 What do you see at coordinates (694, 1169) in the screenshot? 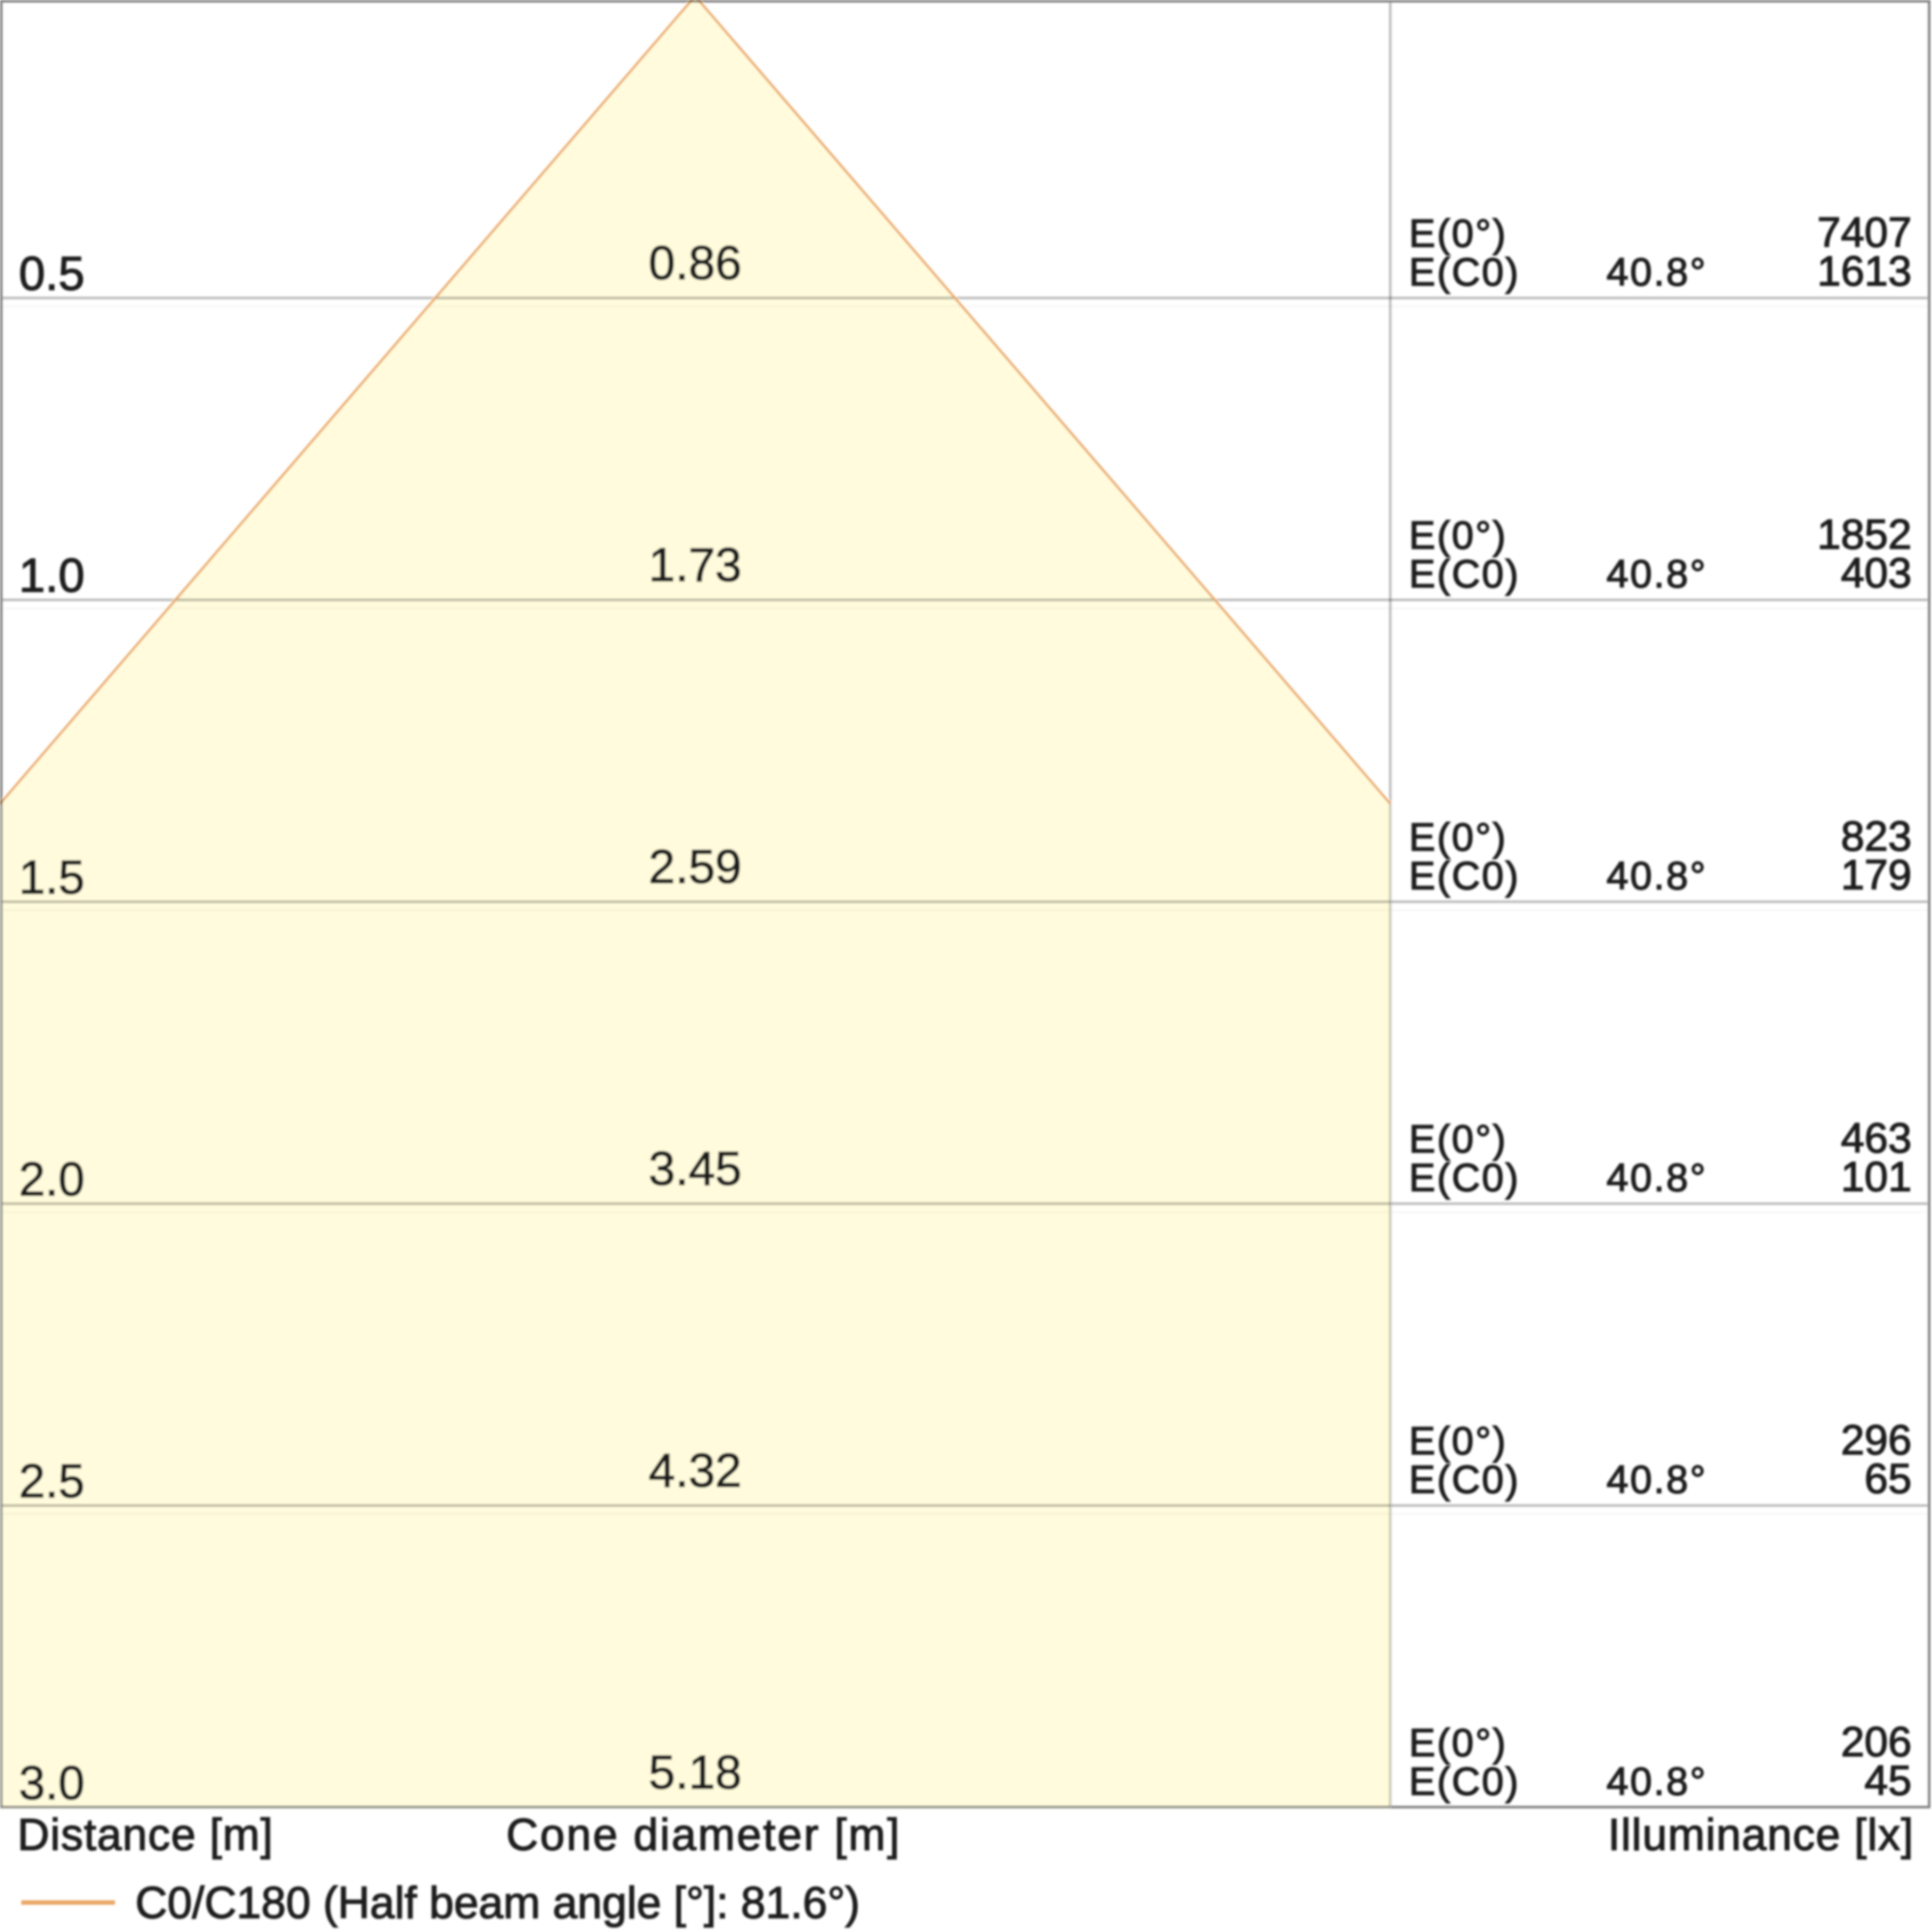
I see `svg-text: 3.45` at bounding box center [694, 1169].